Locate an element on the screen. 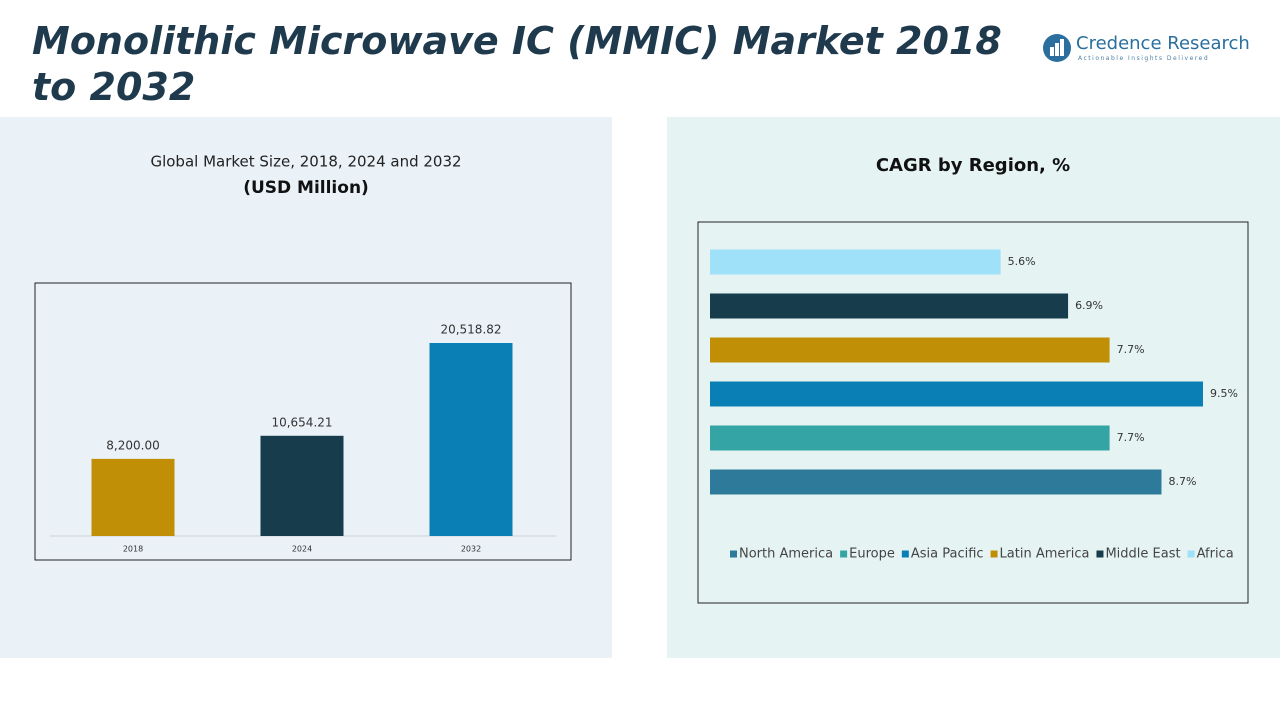  value-label: 10,654.21 is located at coordinates (301, 422).